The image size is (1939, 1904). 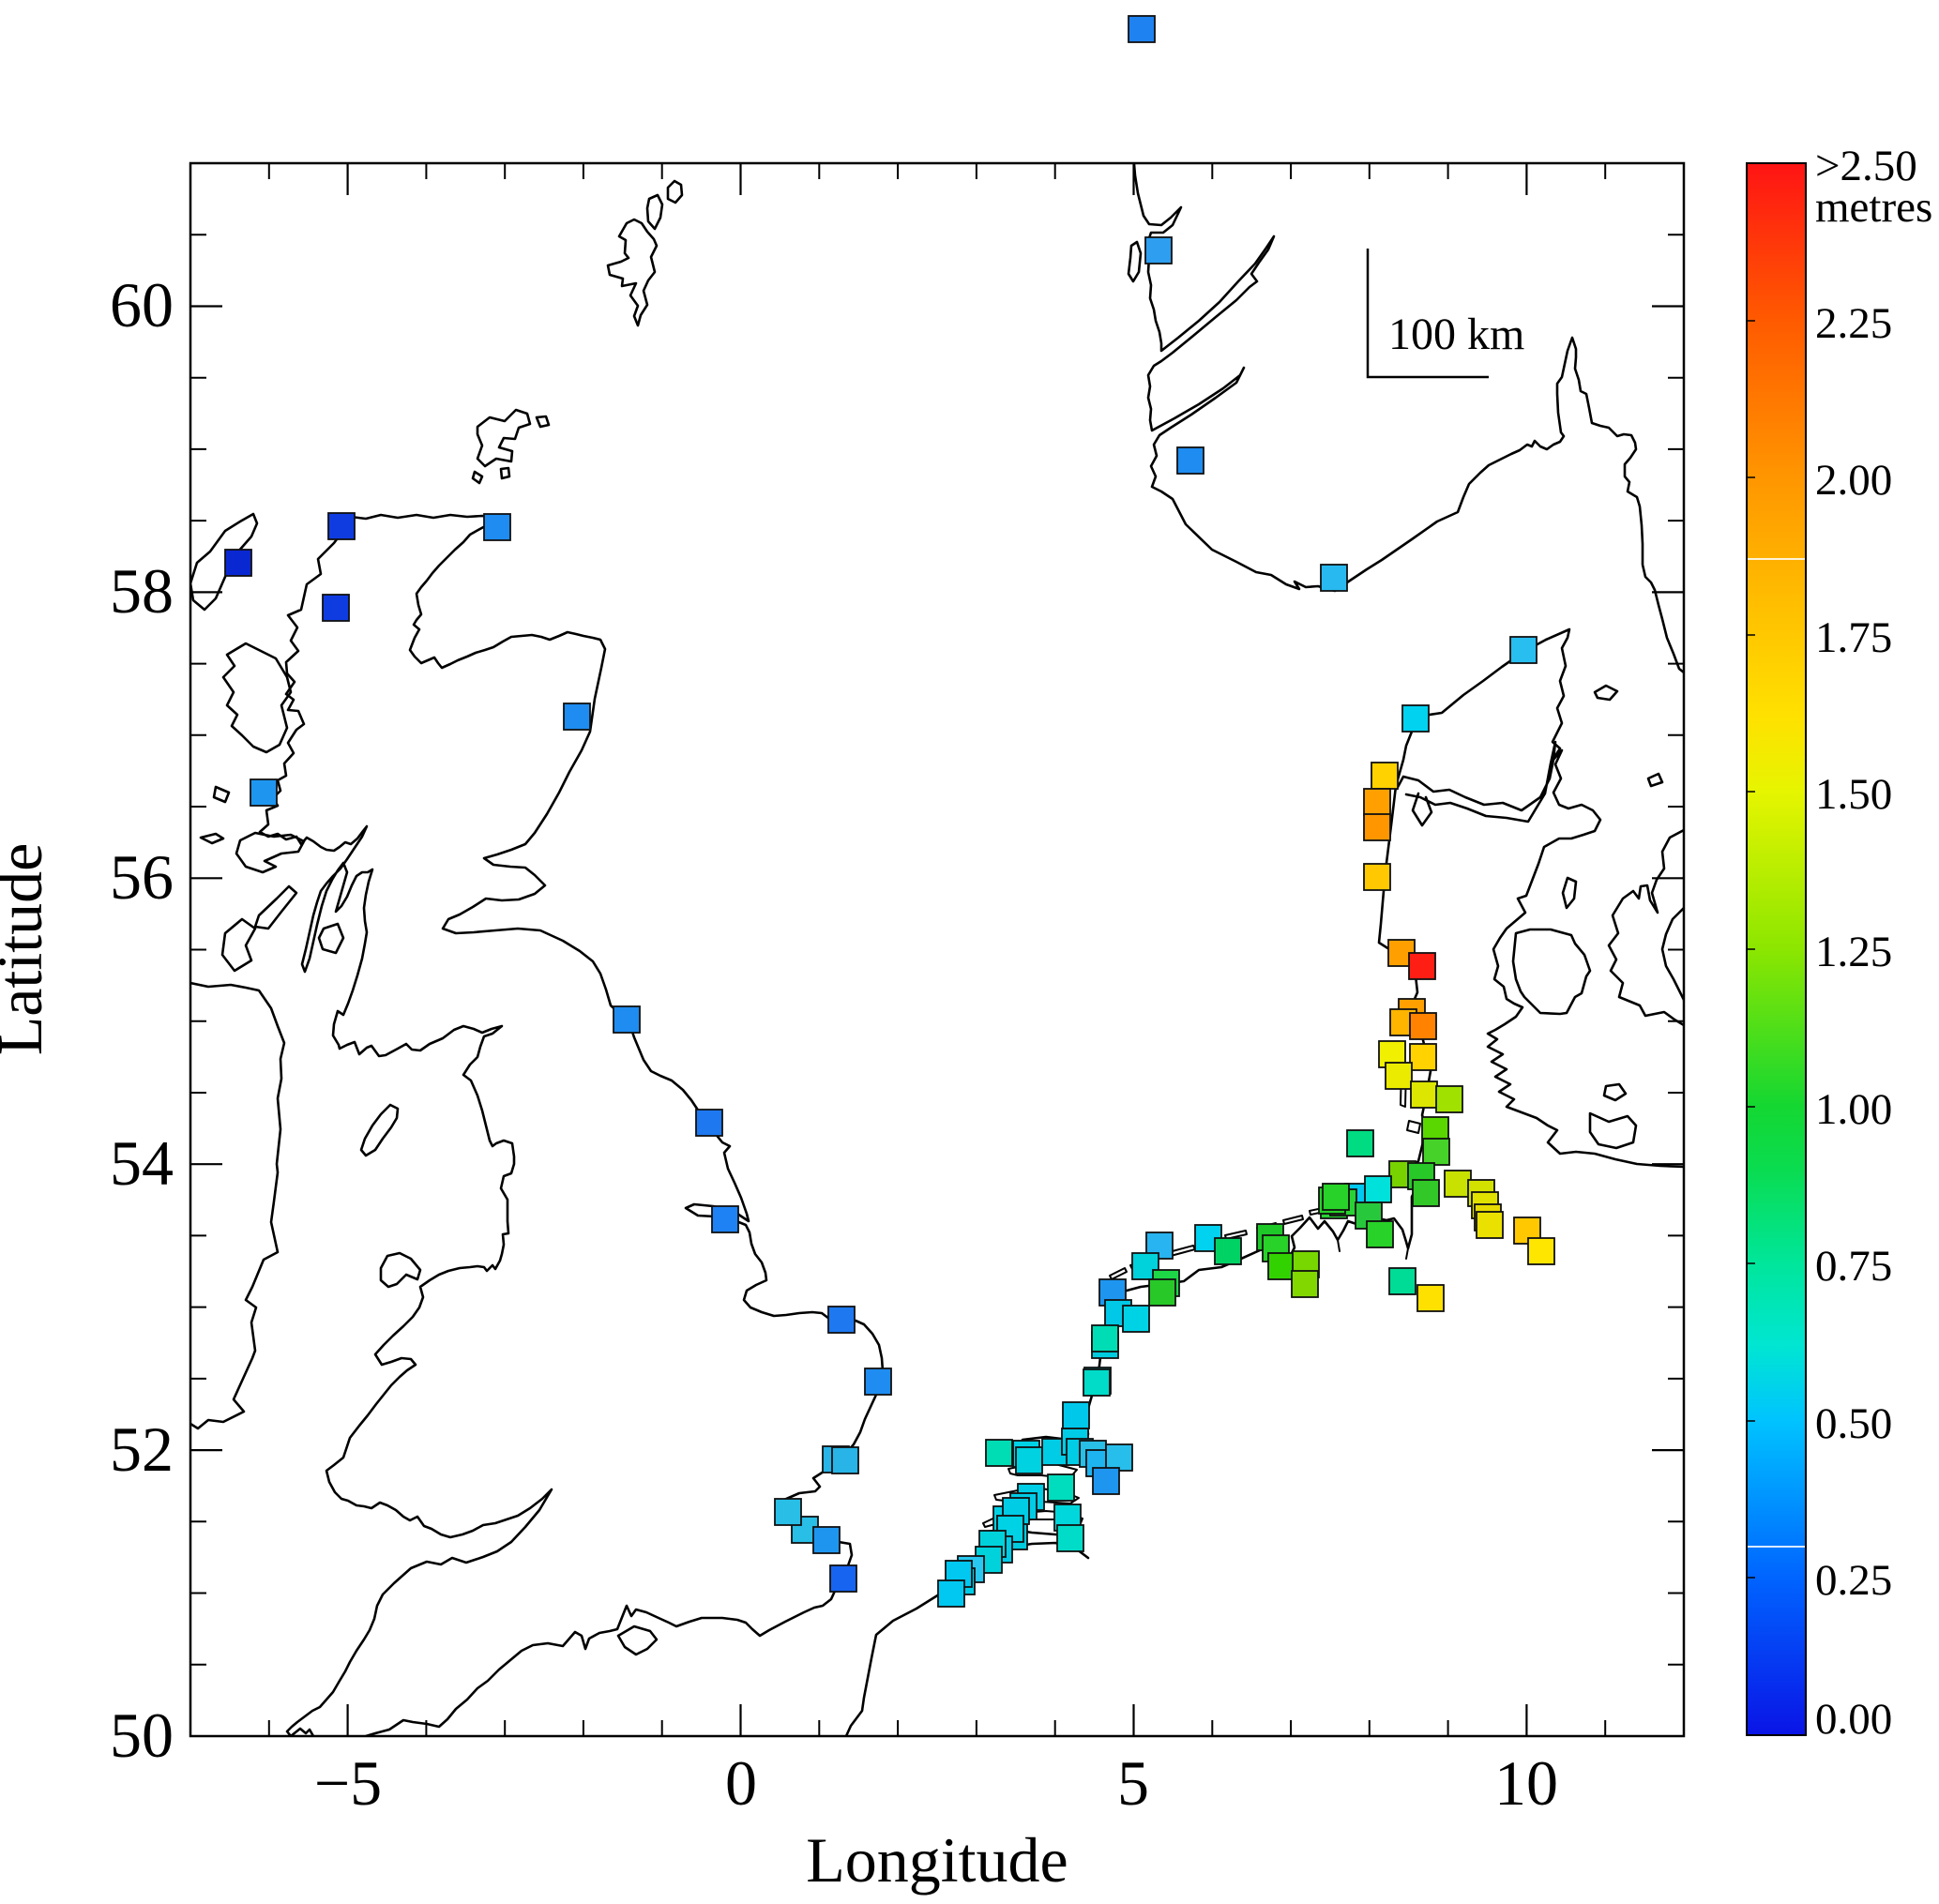 What do you see at coordinates (348, 1783) in the screenshot?
I see `svg-text: −5` at bounding box center [348, 1783].